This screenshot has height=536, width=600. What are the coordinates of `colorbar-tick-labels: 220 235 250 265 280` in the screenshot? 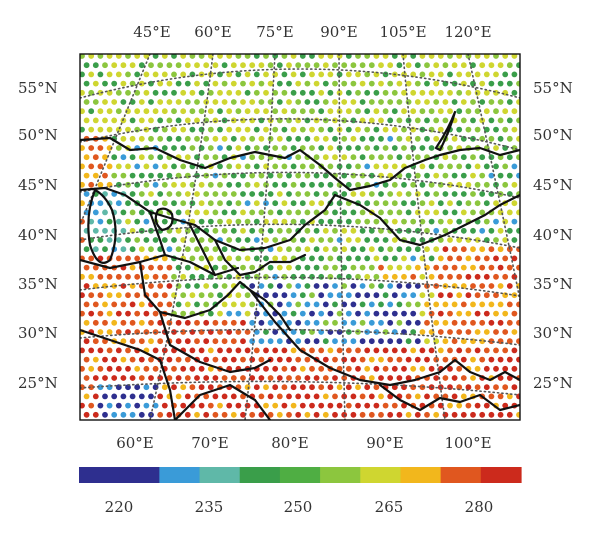 It's located at (299, 507).